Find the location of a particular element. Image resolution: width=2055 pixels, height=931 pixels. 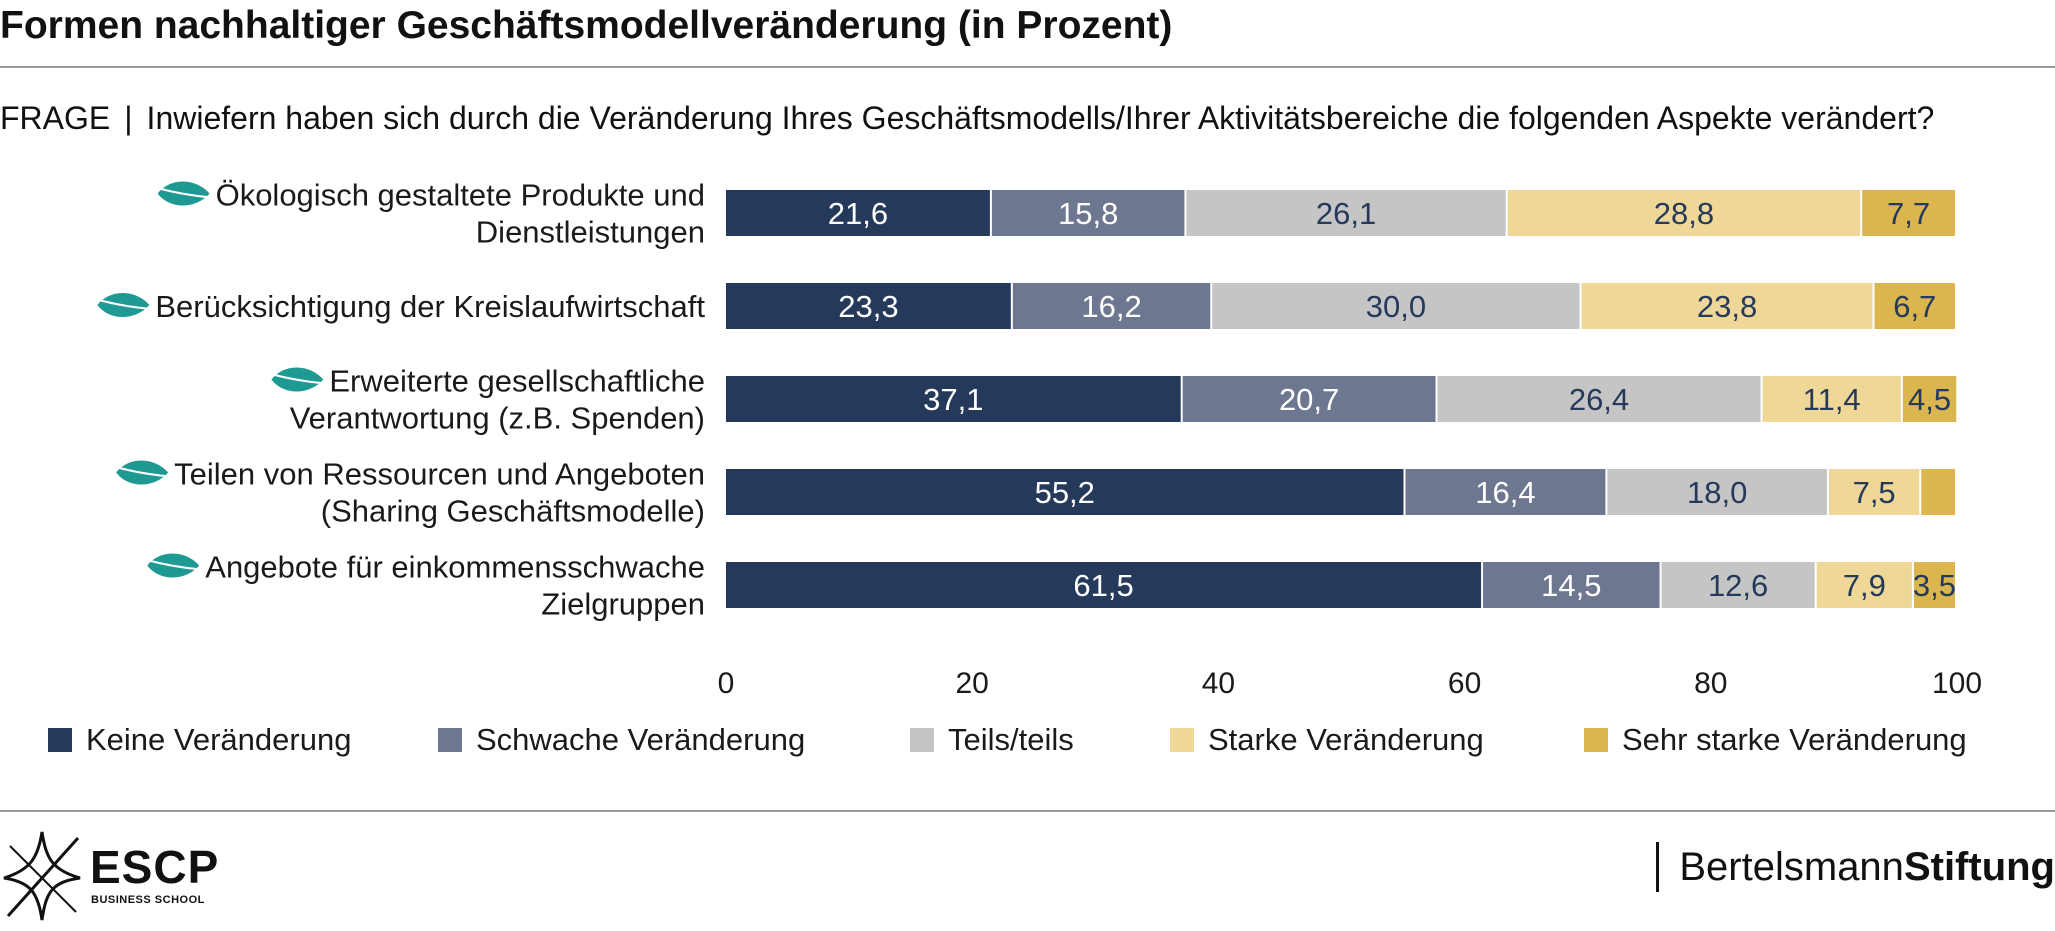

bar-value-label: 26,1 is located at coordinates (1346, 213).